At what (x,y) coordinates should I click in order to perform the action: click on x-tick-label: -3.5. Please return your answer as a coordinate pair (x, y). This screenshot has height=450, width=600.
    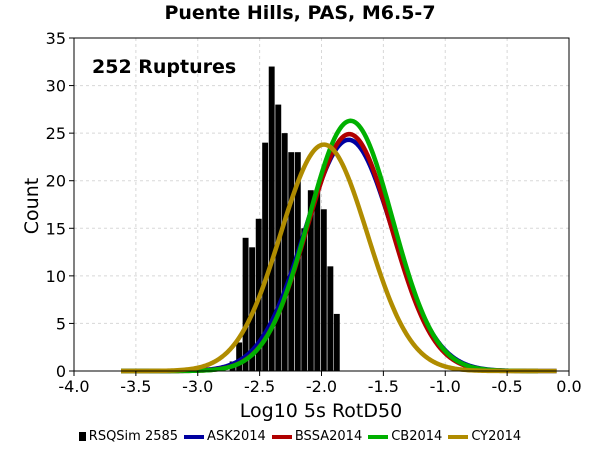
    Looking at the image, I should click on (135, 386).